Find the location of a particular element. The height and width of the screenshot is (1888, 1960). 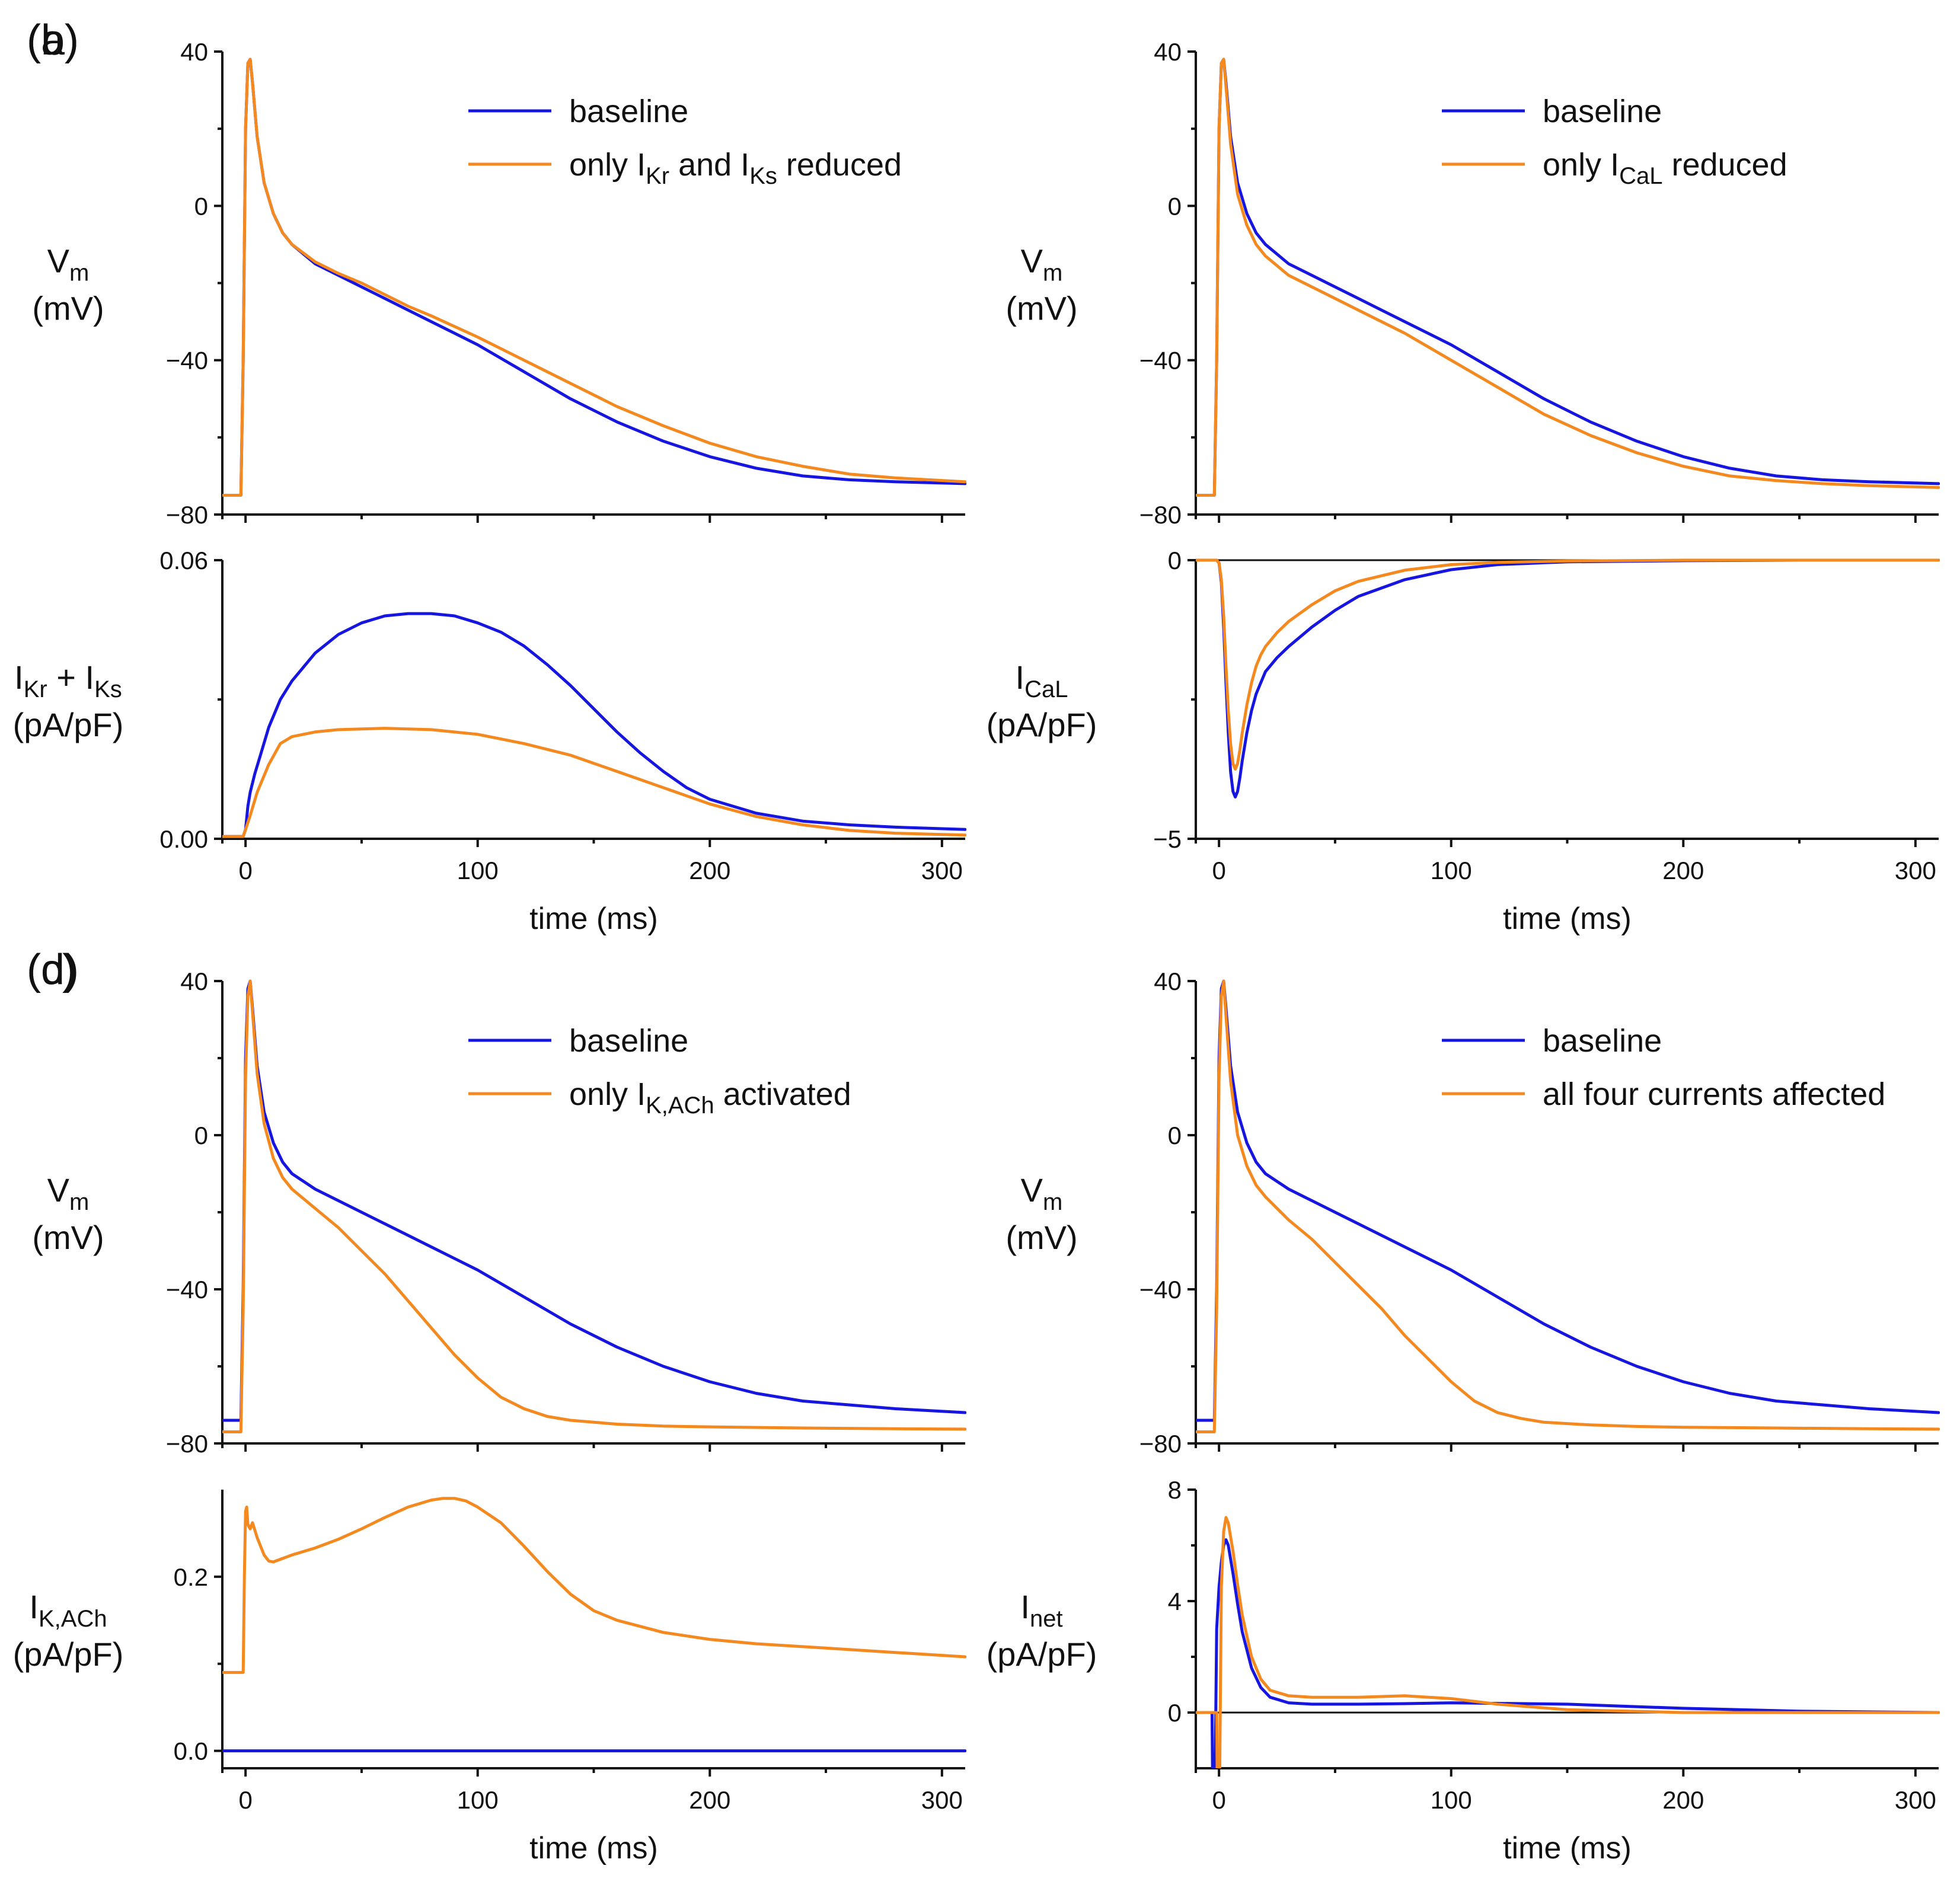

y-tick-label: 0.06 is located at coordinates (183, 560).